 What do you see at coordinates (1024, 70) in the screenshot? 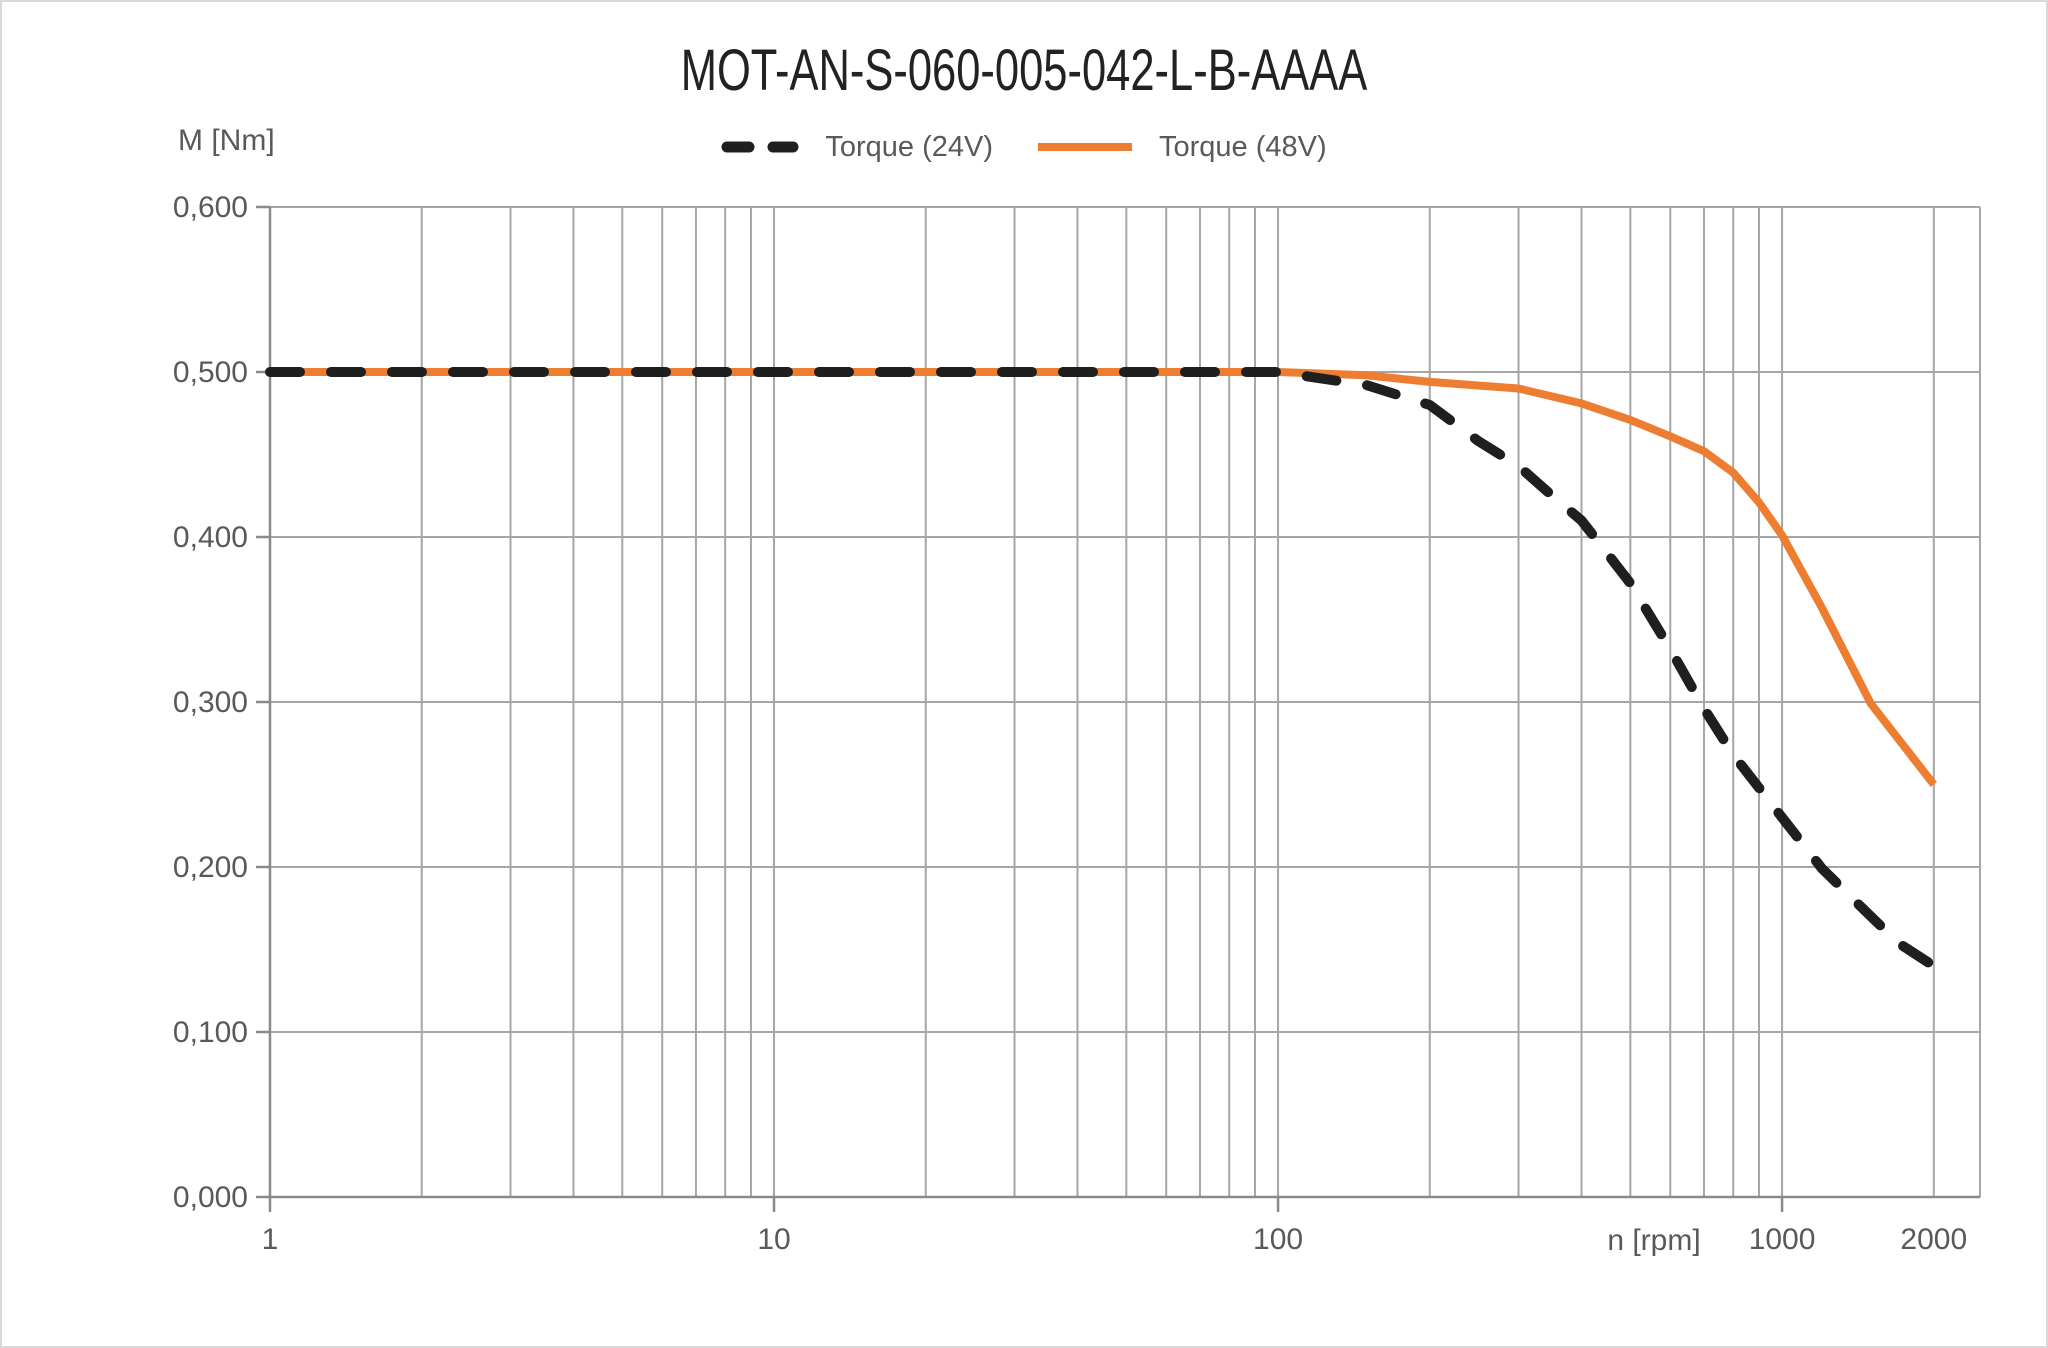
I see `page-title: MOT-AN-S-060-005-042-L-B-AAAA` at bounding box center [1024, 70].